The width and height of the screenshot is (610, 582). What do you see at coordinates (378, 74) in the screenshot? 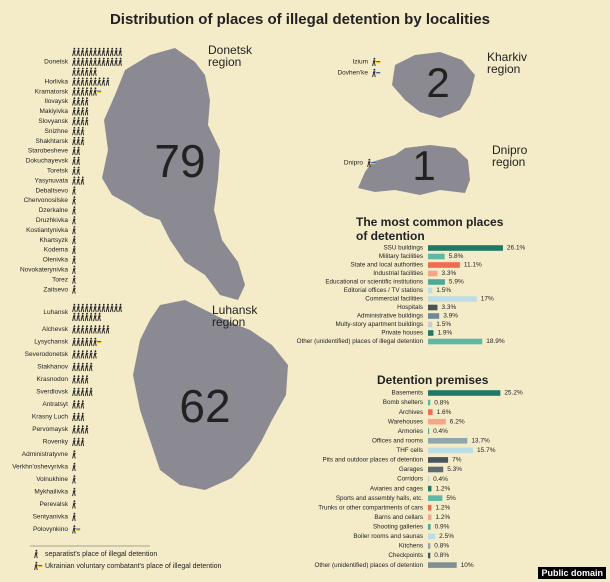
I see `flag-yellow` at bounding box center [378, 74].